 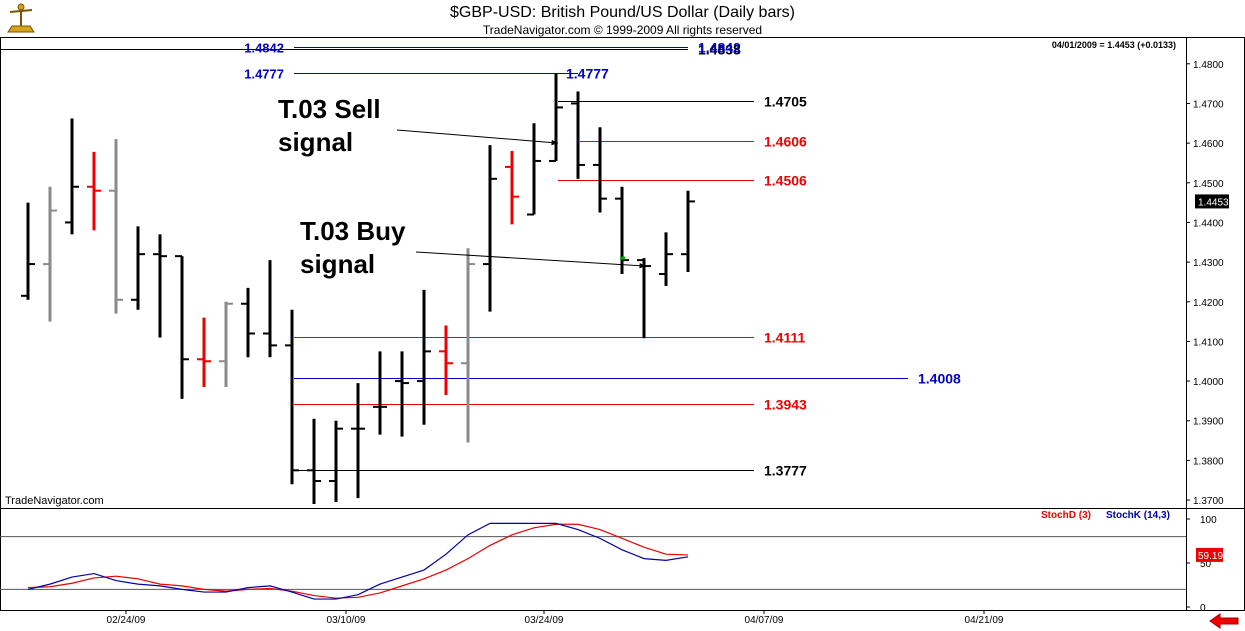 What do you see at coordinates (346, 620) in the screenshot?
I see `date-tick-label: 03/10/09` at bounding box center [346, 620].